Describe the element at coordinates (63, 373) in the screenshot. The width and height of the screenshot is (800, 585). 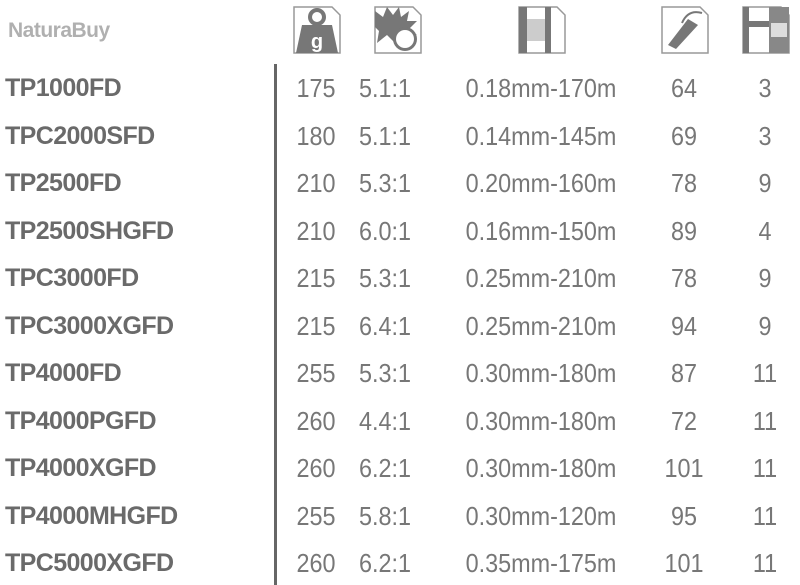
I see `model-name: TP4000FD` at that location.